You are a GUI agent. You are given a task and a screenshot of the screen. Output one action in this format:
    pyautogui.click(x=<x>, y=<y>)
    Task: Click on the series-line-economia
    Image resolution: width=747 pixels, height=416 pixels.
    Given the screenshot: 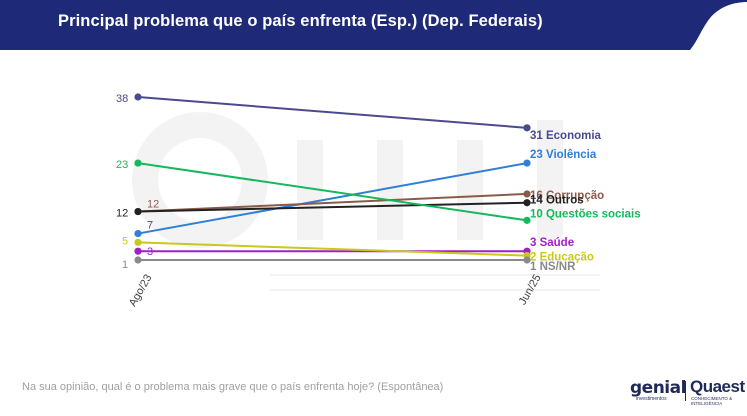 What is the action you would take?
    pyautogui.click(x=332, y=112)
    